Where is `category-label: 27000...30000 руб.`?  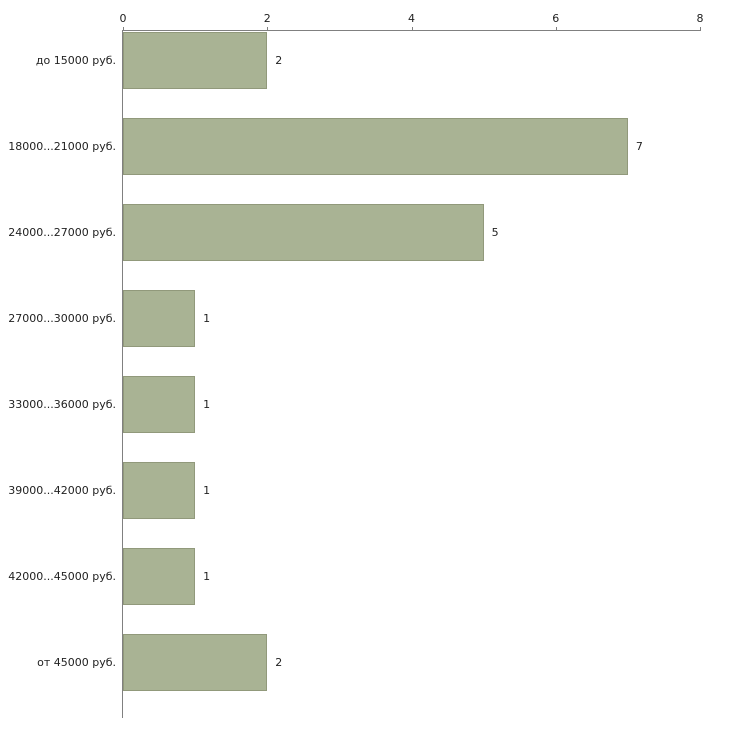
category-label: 27000...30000 руб. is located at coordinates (62, 318).